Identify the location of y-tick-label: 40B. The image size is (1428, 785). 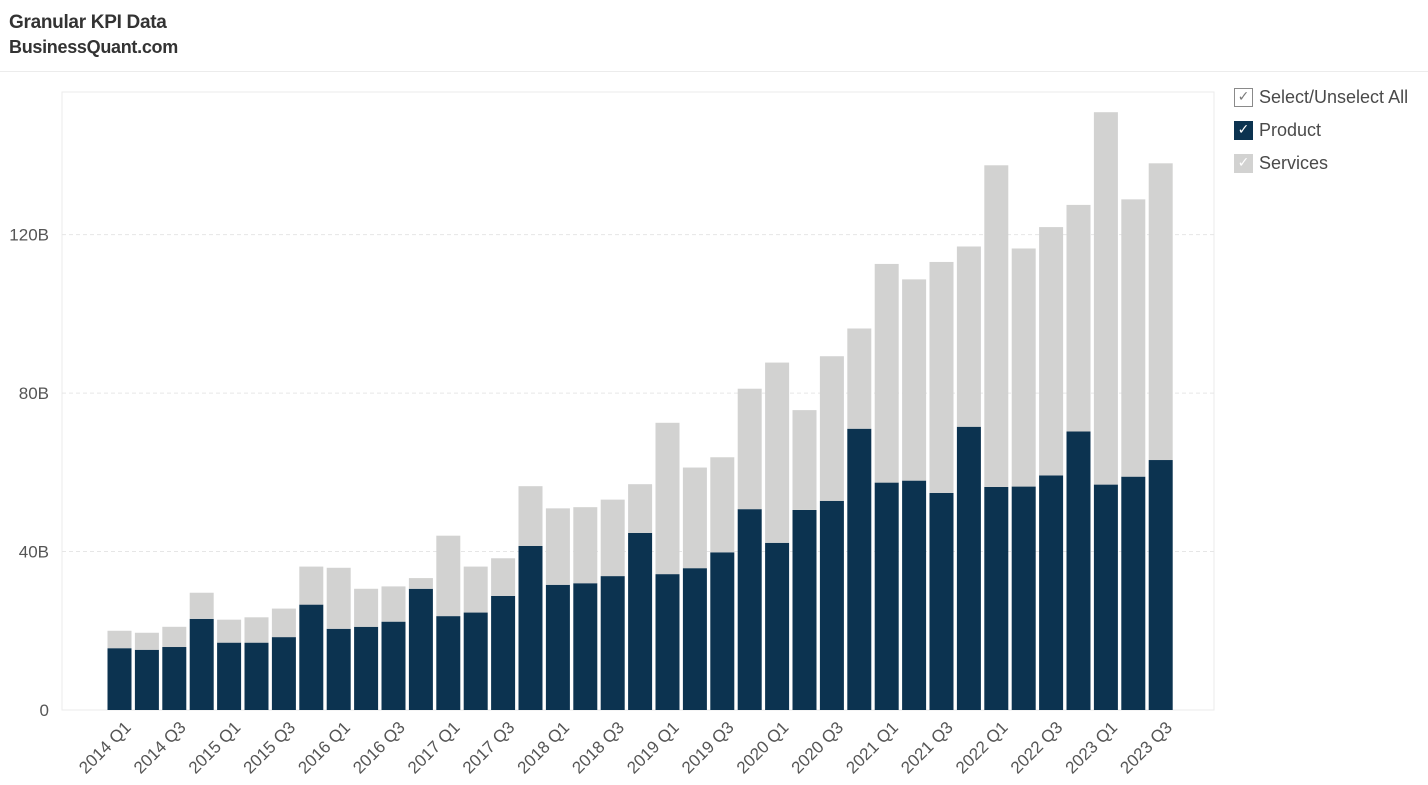
(34, 552).